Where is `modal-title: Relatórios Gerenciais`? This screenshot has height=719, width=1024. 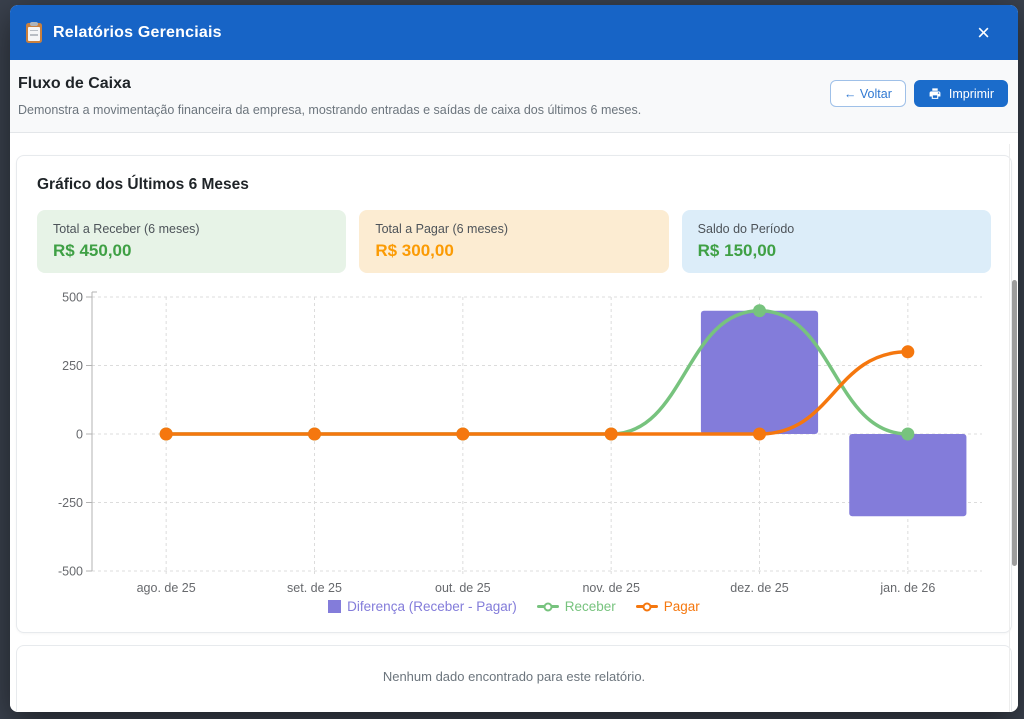
modal-title: Relatórios Gerenciais is located at coordinates (137, 32).